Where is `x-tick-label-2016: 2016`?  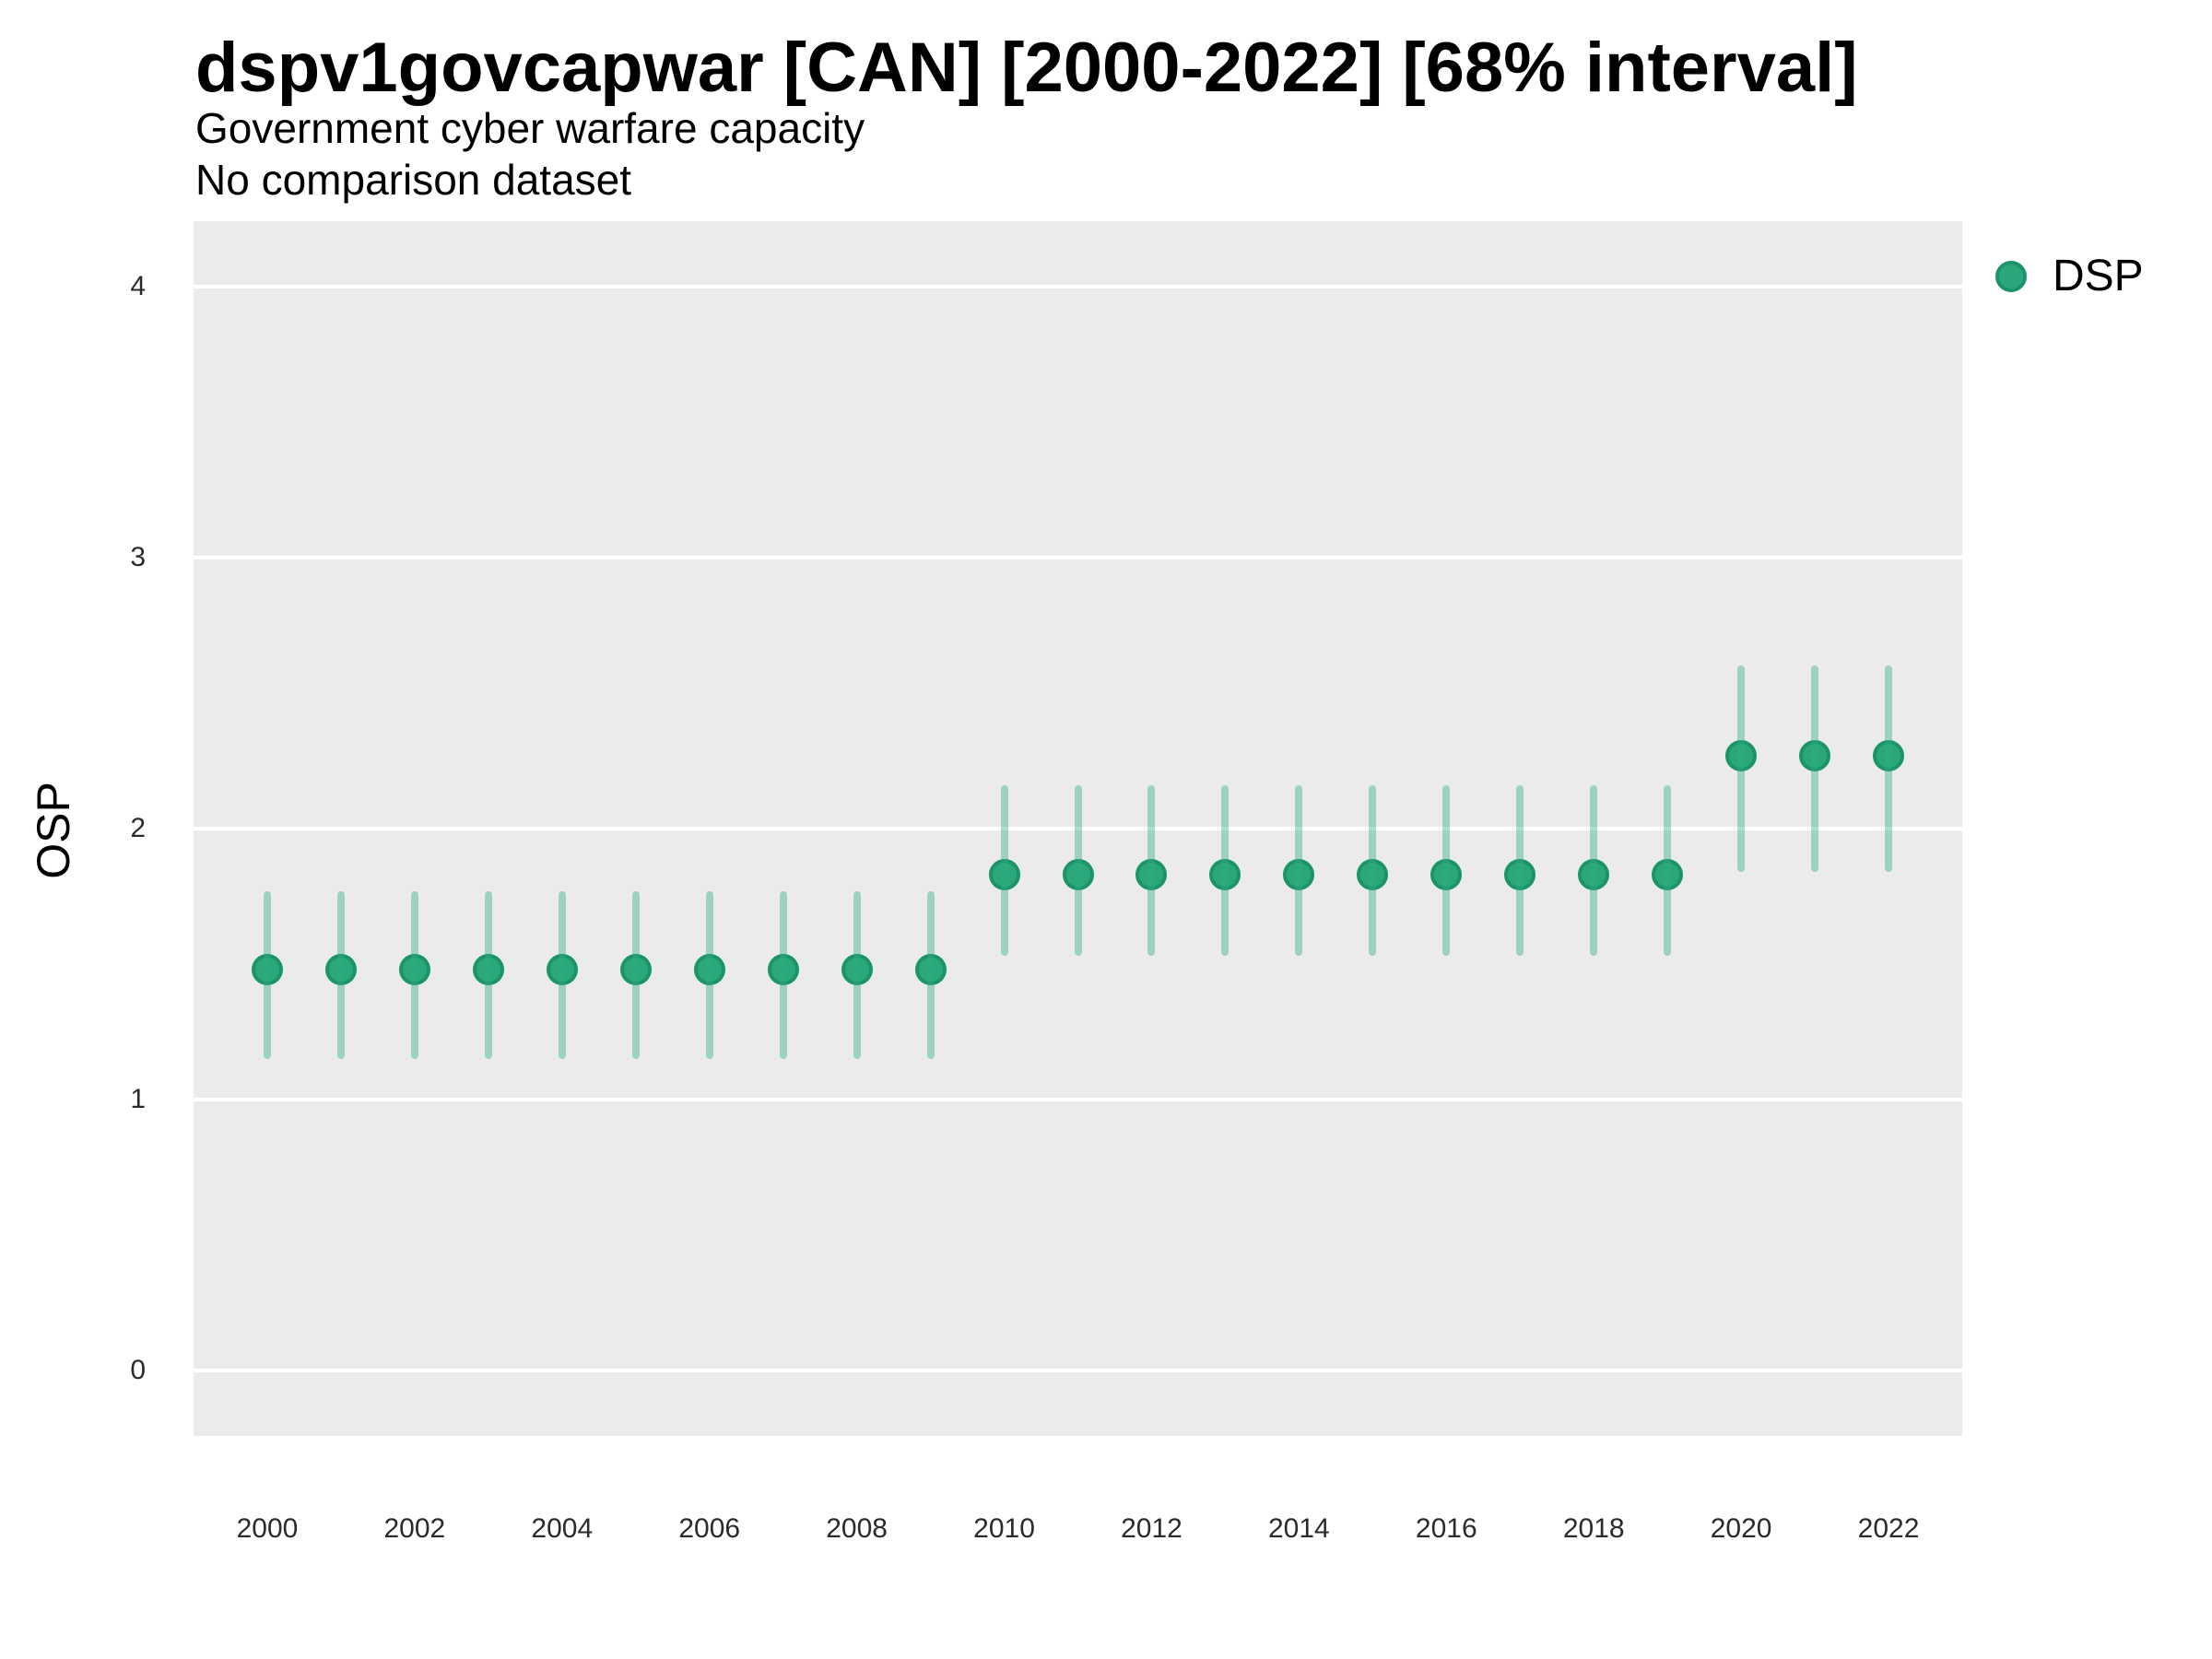
x-tick-label-2016: 2016 is located at coordinates (1446, 1528).